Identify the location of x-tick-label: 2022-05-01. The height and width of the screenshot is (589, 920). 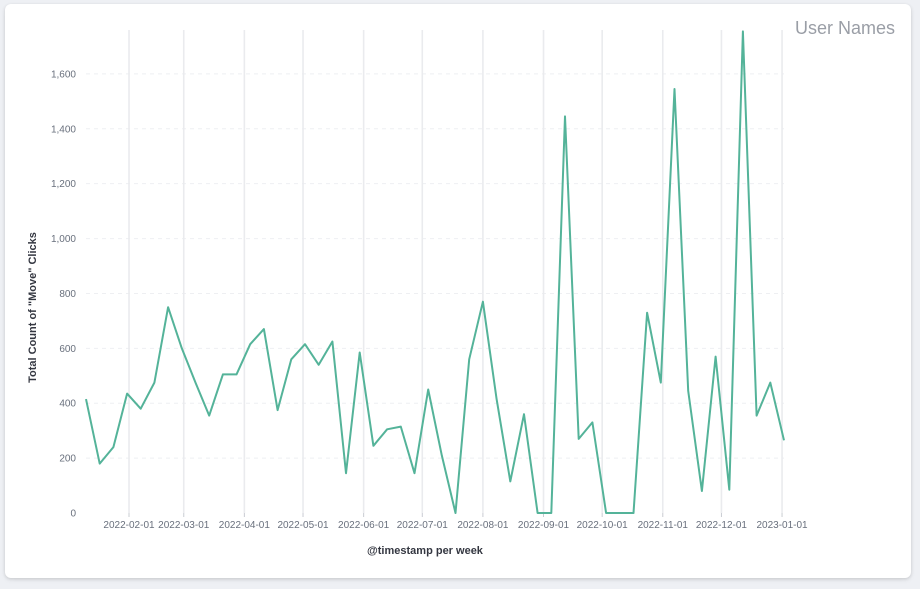
(303, 525).